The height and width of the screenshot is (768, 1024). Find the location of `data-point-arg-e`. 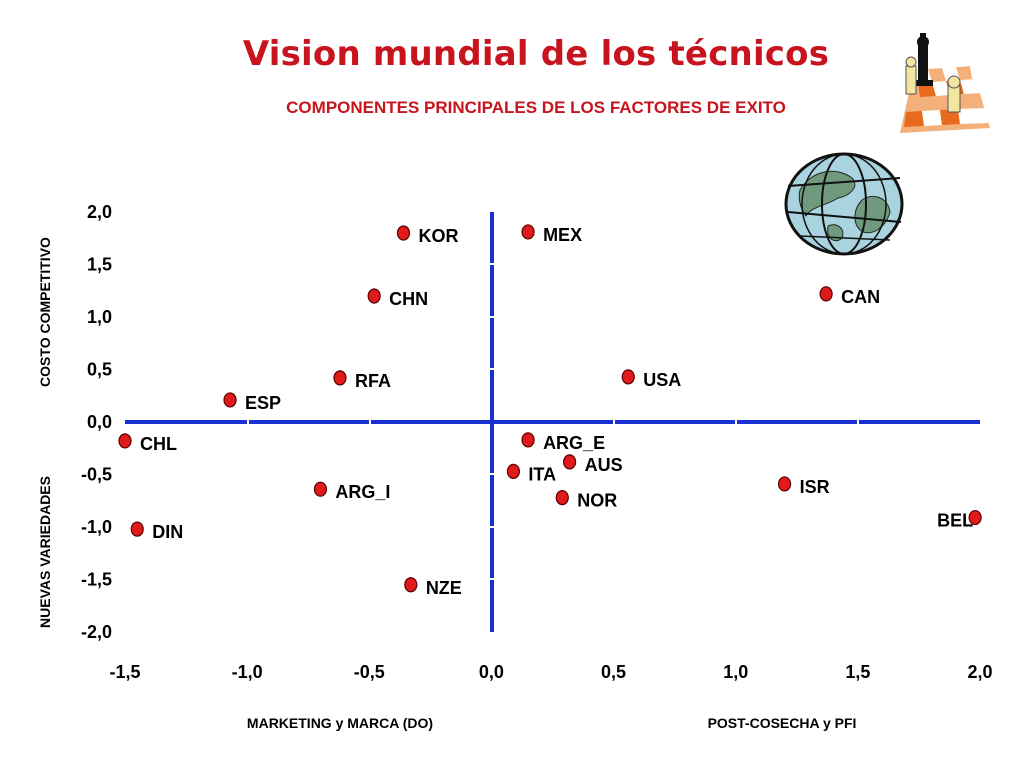

data-point-arg-e is located at coordinates (528, 440).